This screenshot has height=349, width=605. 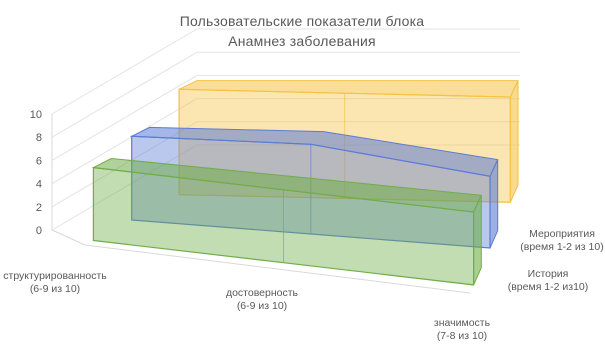 What do you see at coordinates (302, 21) in the screenshot?
I see `chart-title-line: Пользовательские показатели блока` at bounding box center [302, 21].